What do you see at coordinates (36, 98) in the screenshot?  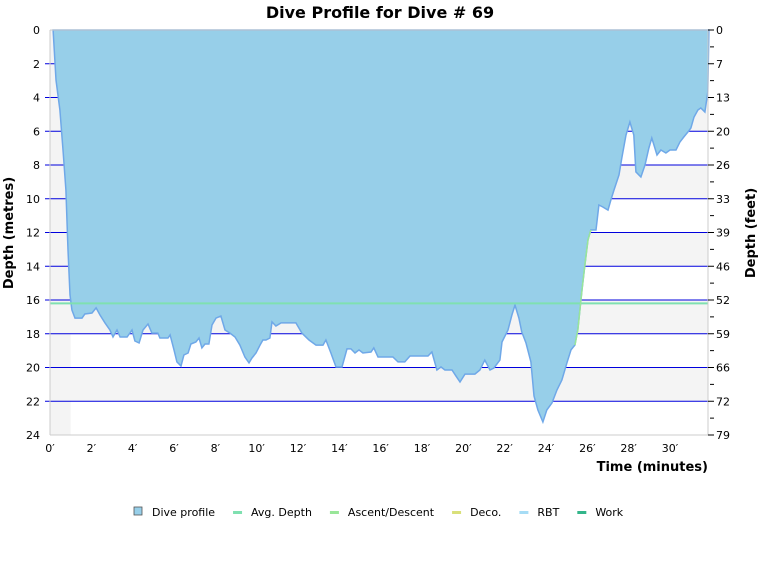 I see `y-tick-label: 4` at bounding box center [36, 98].